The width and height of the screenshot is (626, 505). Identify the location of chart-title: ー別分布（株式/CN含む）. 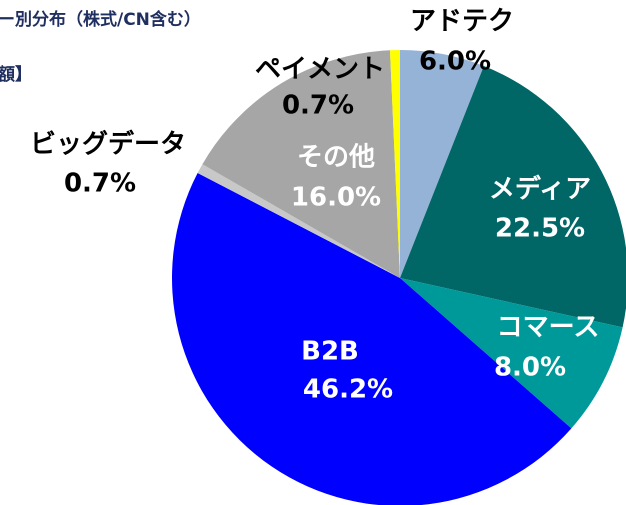
(100, 19).